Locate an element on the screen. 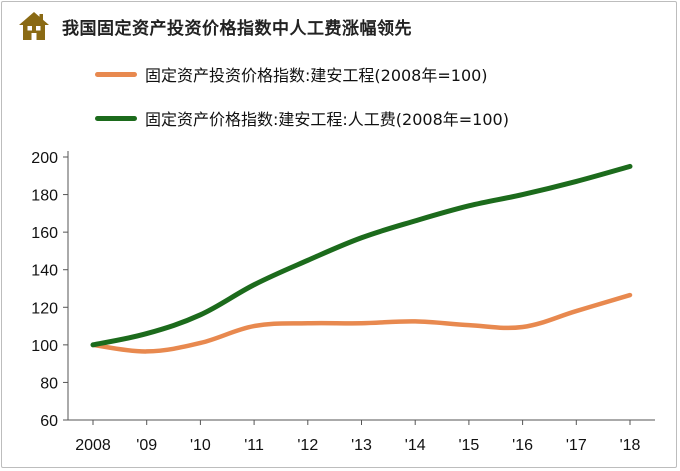 The image size is (680, 471). legend-swatch-labor is located at coordinates (116, 118).